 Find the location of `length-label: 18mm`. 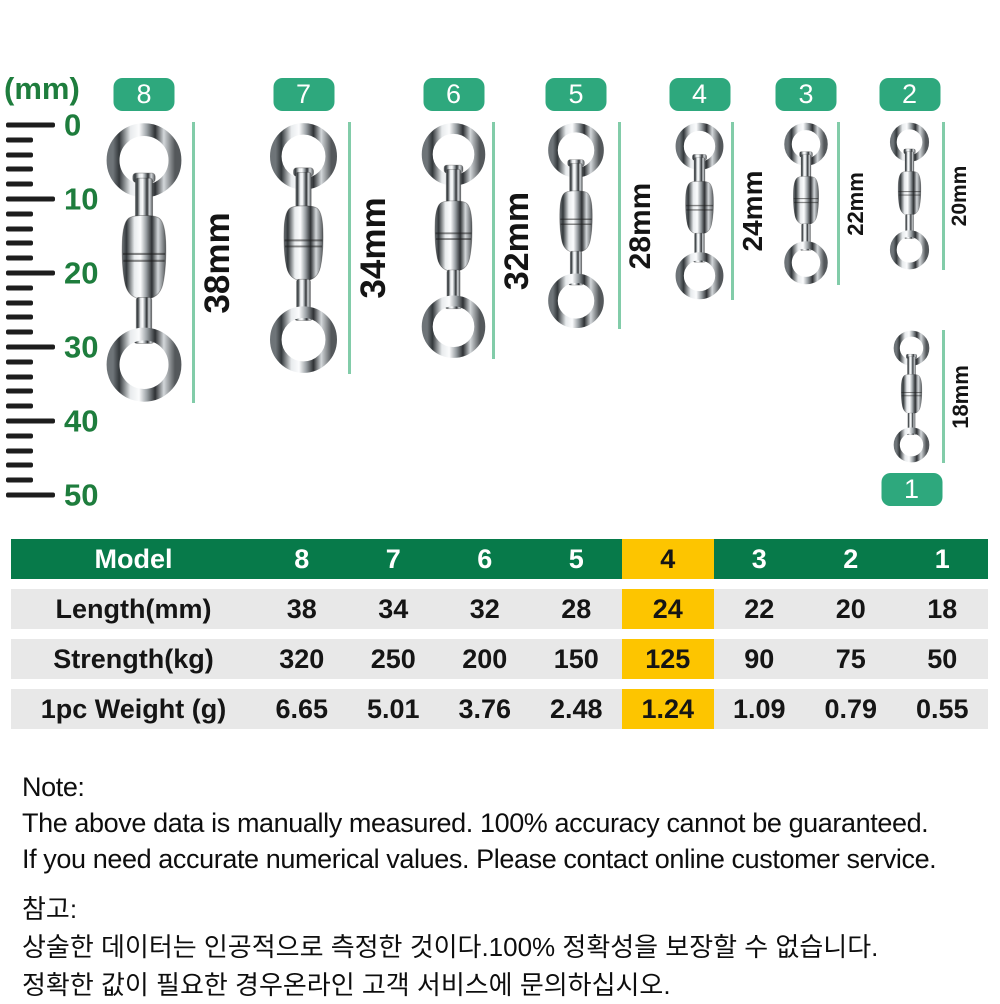

length-label: 18mm is located at coordinates (960, 396).